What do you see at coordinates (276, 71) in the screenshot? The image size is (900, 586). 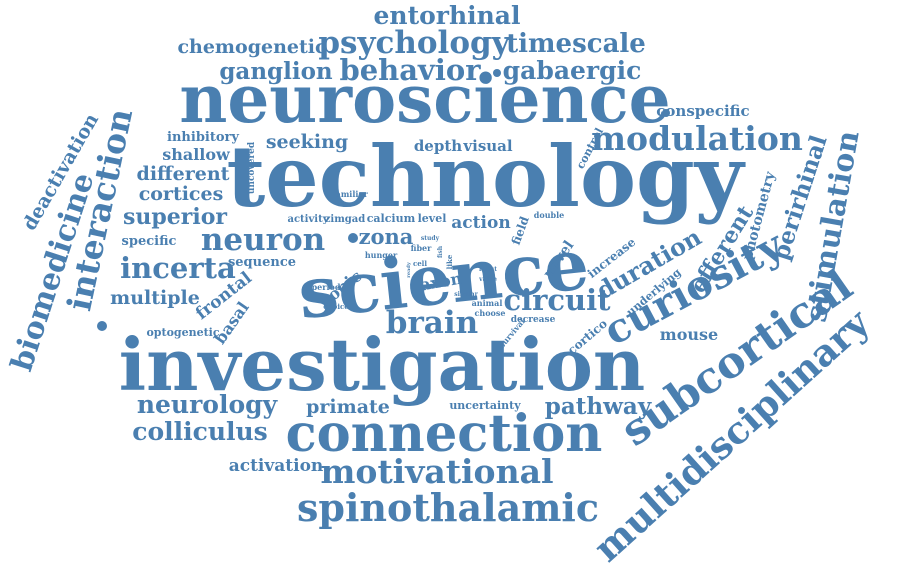 I see `word-ganglion: ganglion` at bounding box center [276, 71].